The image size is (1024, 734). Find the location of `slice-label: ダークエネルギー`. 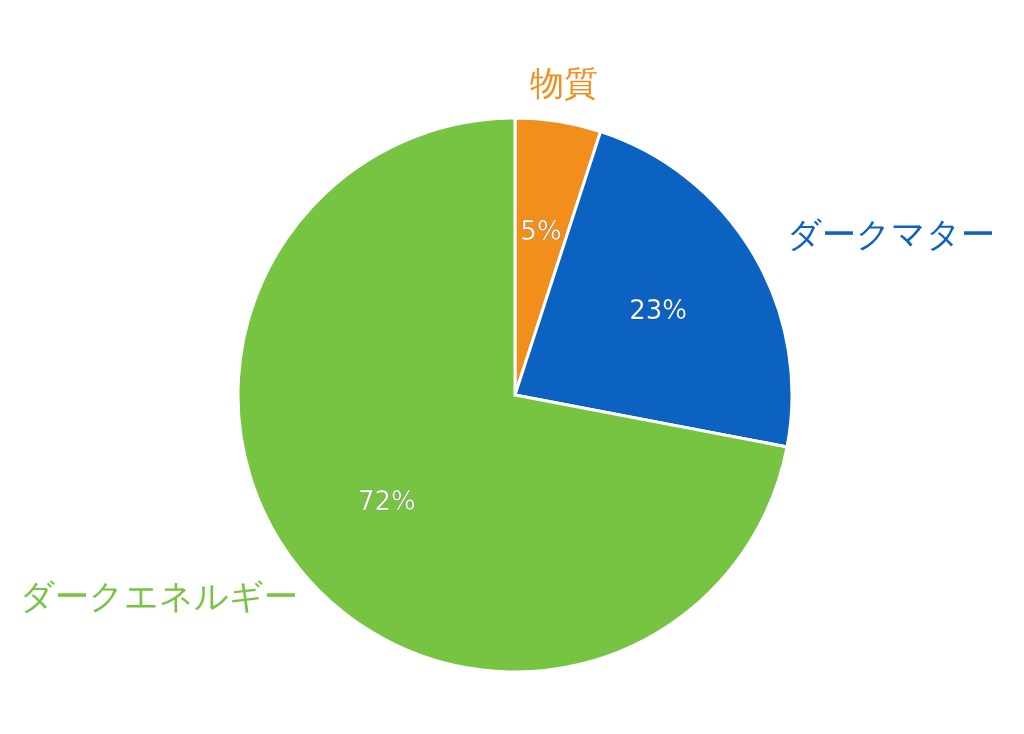

slice-label: ダークエネルギー is located at coordinates (159, 596).